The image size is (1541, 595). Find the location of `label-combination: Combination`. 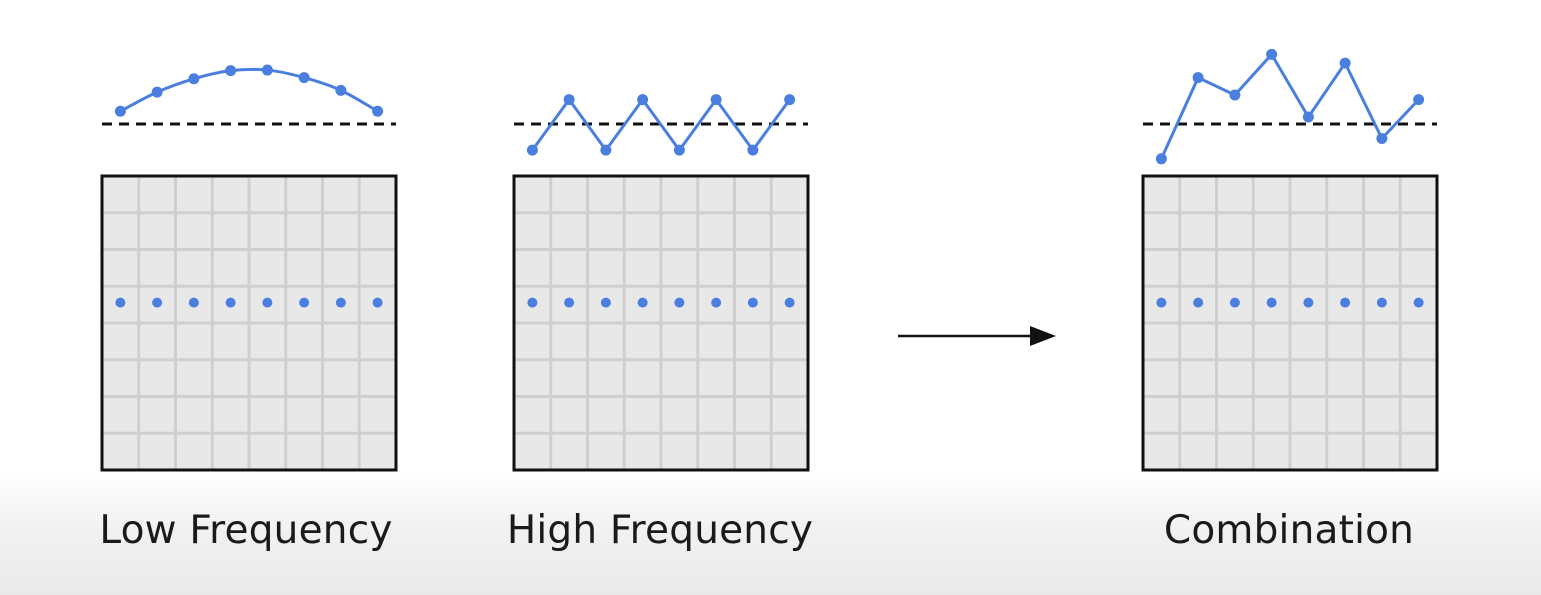

label-combination: Combination is located at coordinates (1289, 530).